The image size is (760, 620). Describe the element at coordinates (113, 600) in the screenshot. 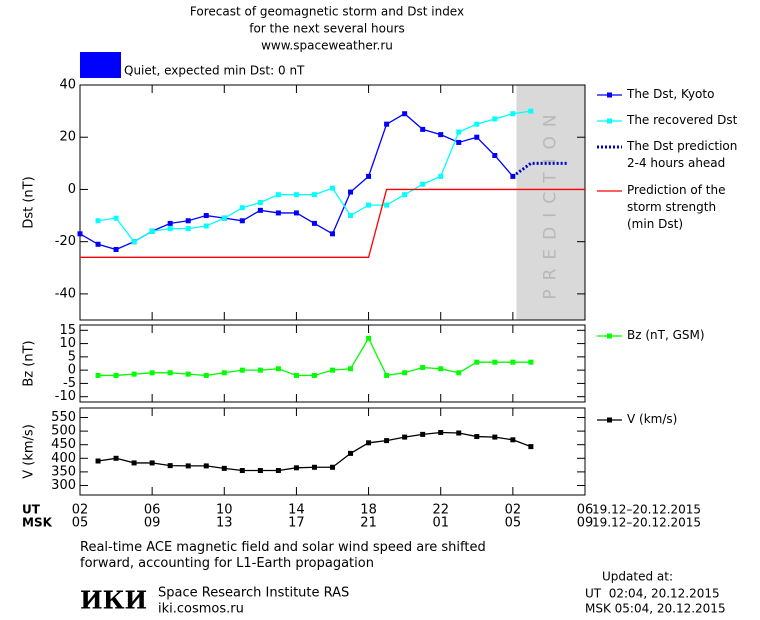

I see `logo: ИКИ` at that location.